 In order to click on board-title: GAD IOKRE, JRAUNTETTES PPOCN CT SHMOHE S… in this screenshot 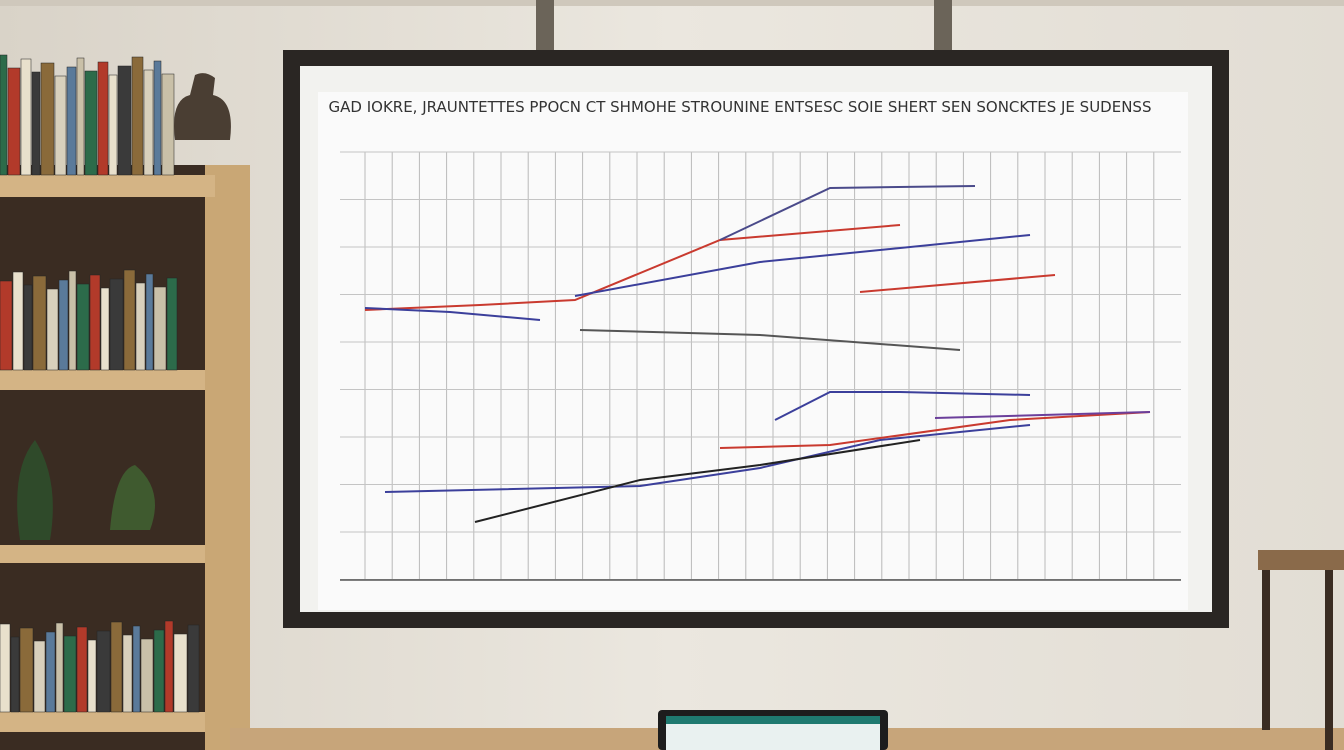, I will do `click(740, 107)`.